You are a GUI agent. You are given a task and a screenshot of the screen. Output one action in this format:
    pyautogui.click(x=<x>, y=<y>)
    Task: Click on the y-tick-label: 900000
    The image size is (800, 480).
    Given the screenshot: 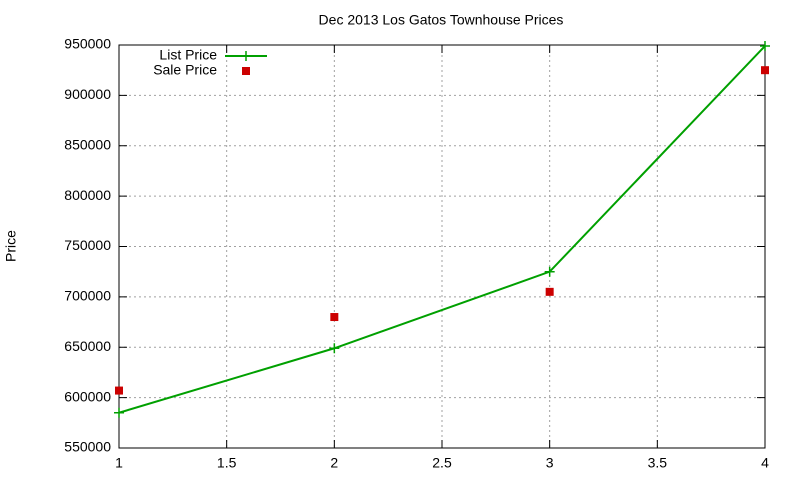 What is the action you would take?
    pyautogui.click(x=87, y=94)
    